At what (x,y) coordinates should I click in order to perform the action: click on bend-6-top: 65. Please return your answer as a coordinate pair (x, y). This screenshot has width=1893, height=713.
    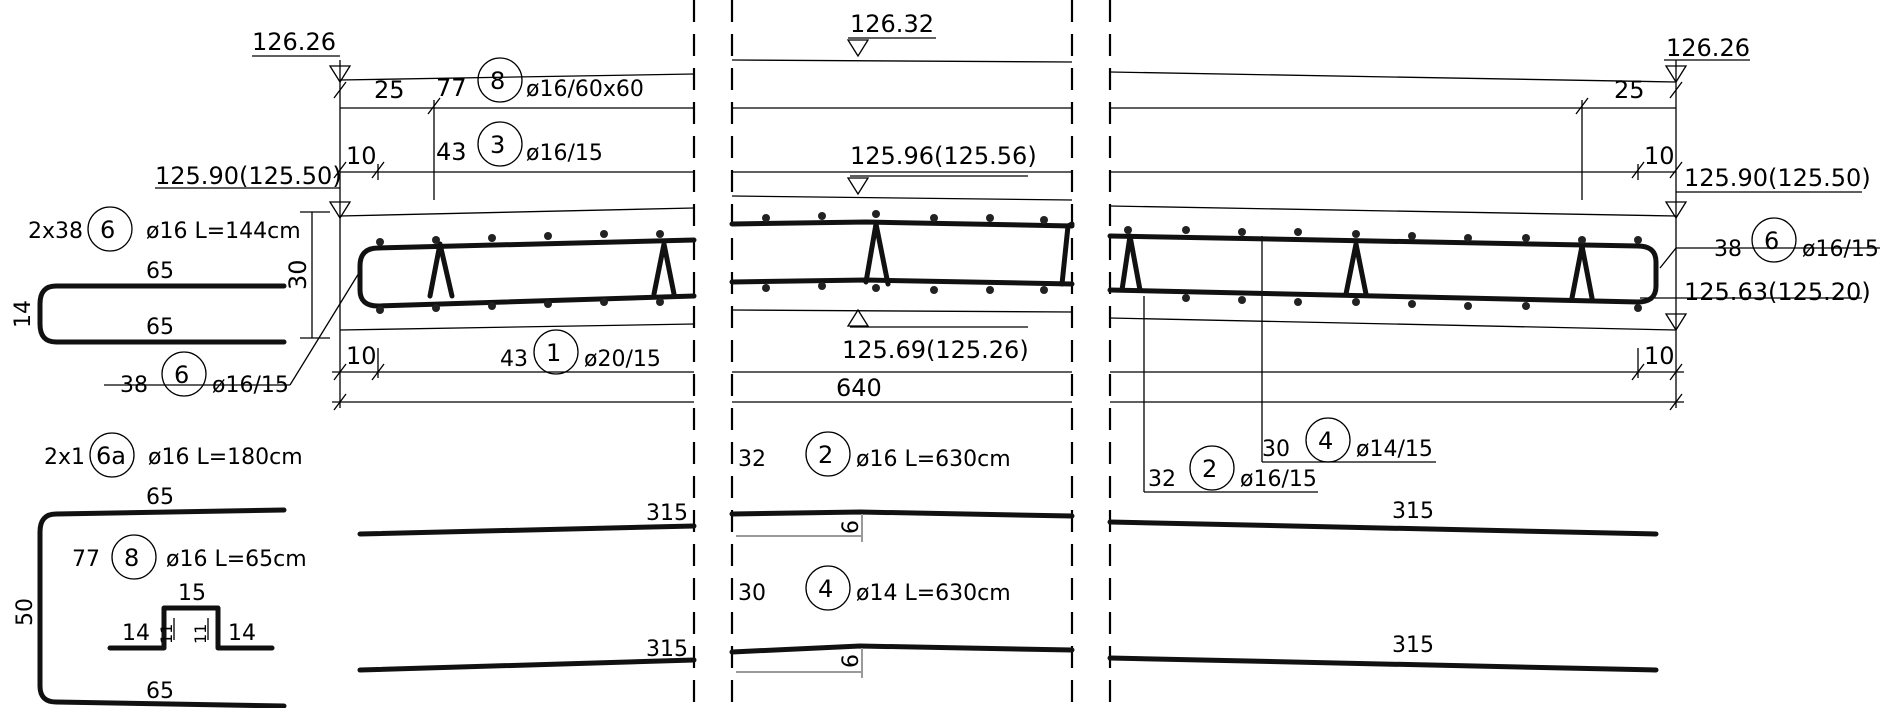
    Looking at the image, I should click on (160, 271).